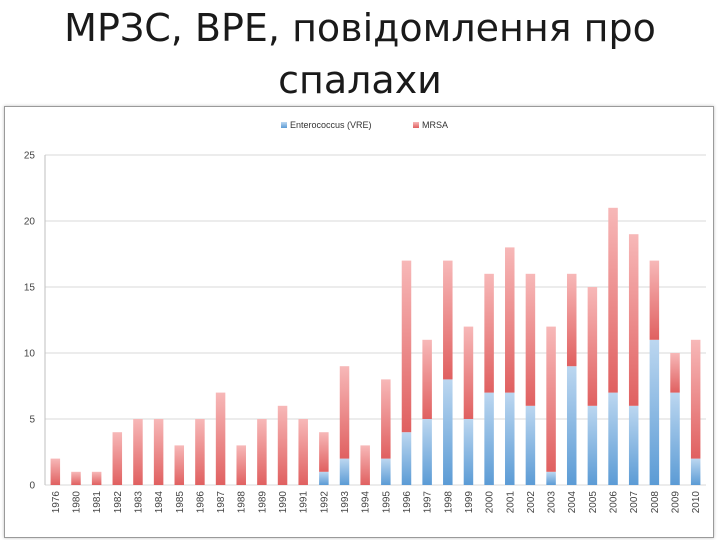  What do you see at coordinates (138, 452) in the screenshot?
I see `bar-mrsa-1983` at bounding box center [138, 452].